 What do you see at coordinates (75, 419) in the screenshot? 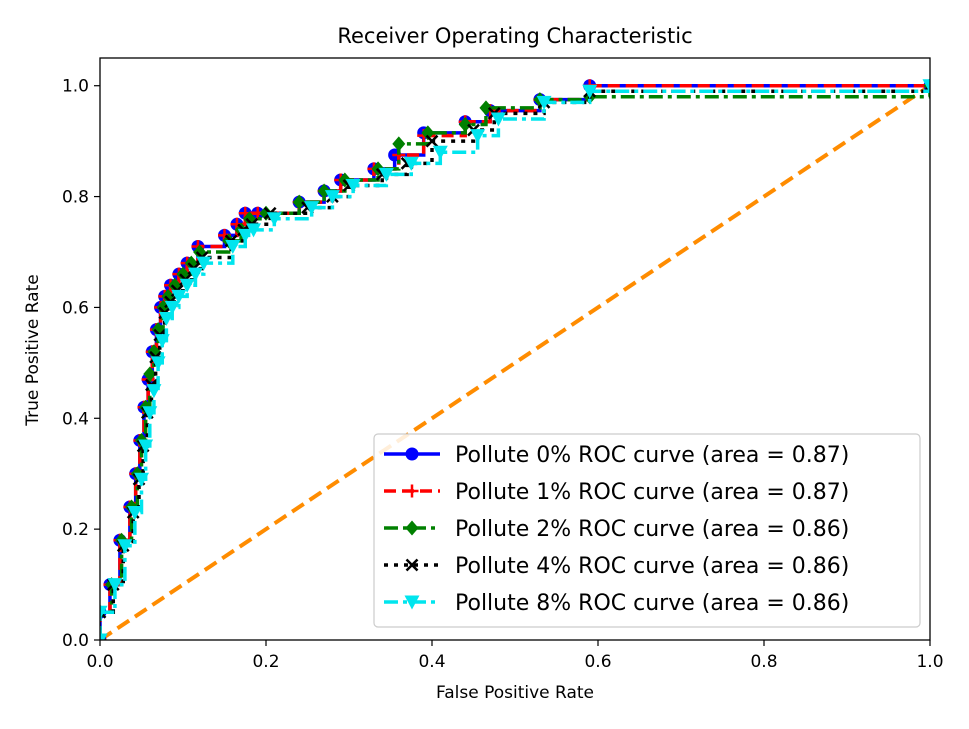
I see `y-tick-label: 0.4` at bounding box center [75, 419].